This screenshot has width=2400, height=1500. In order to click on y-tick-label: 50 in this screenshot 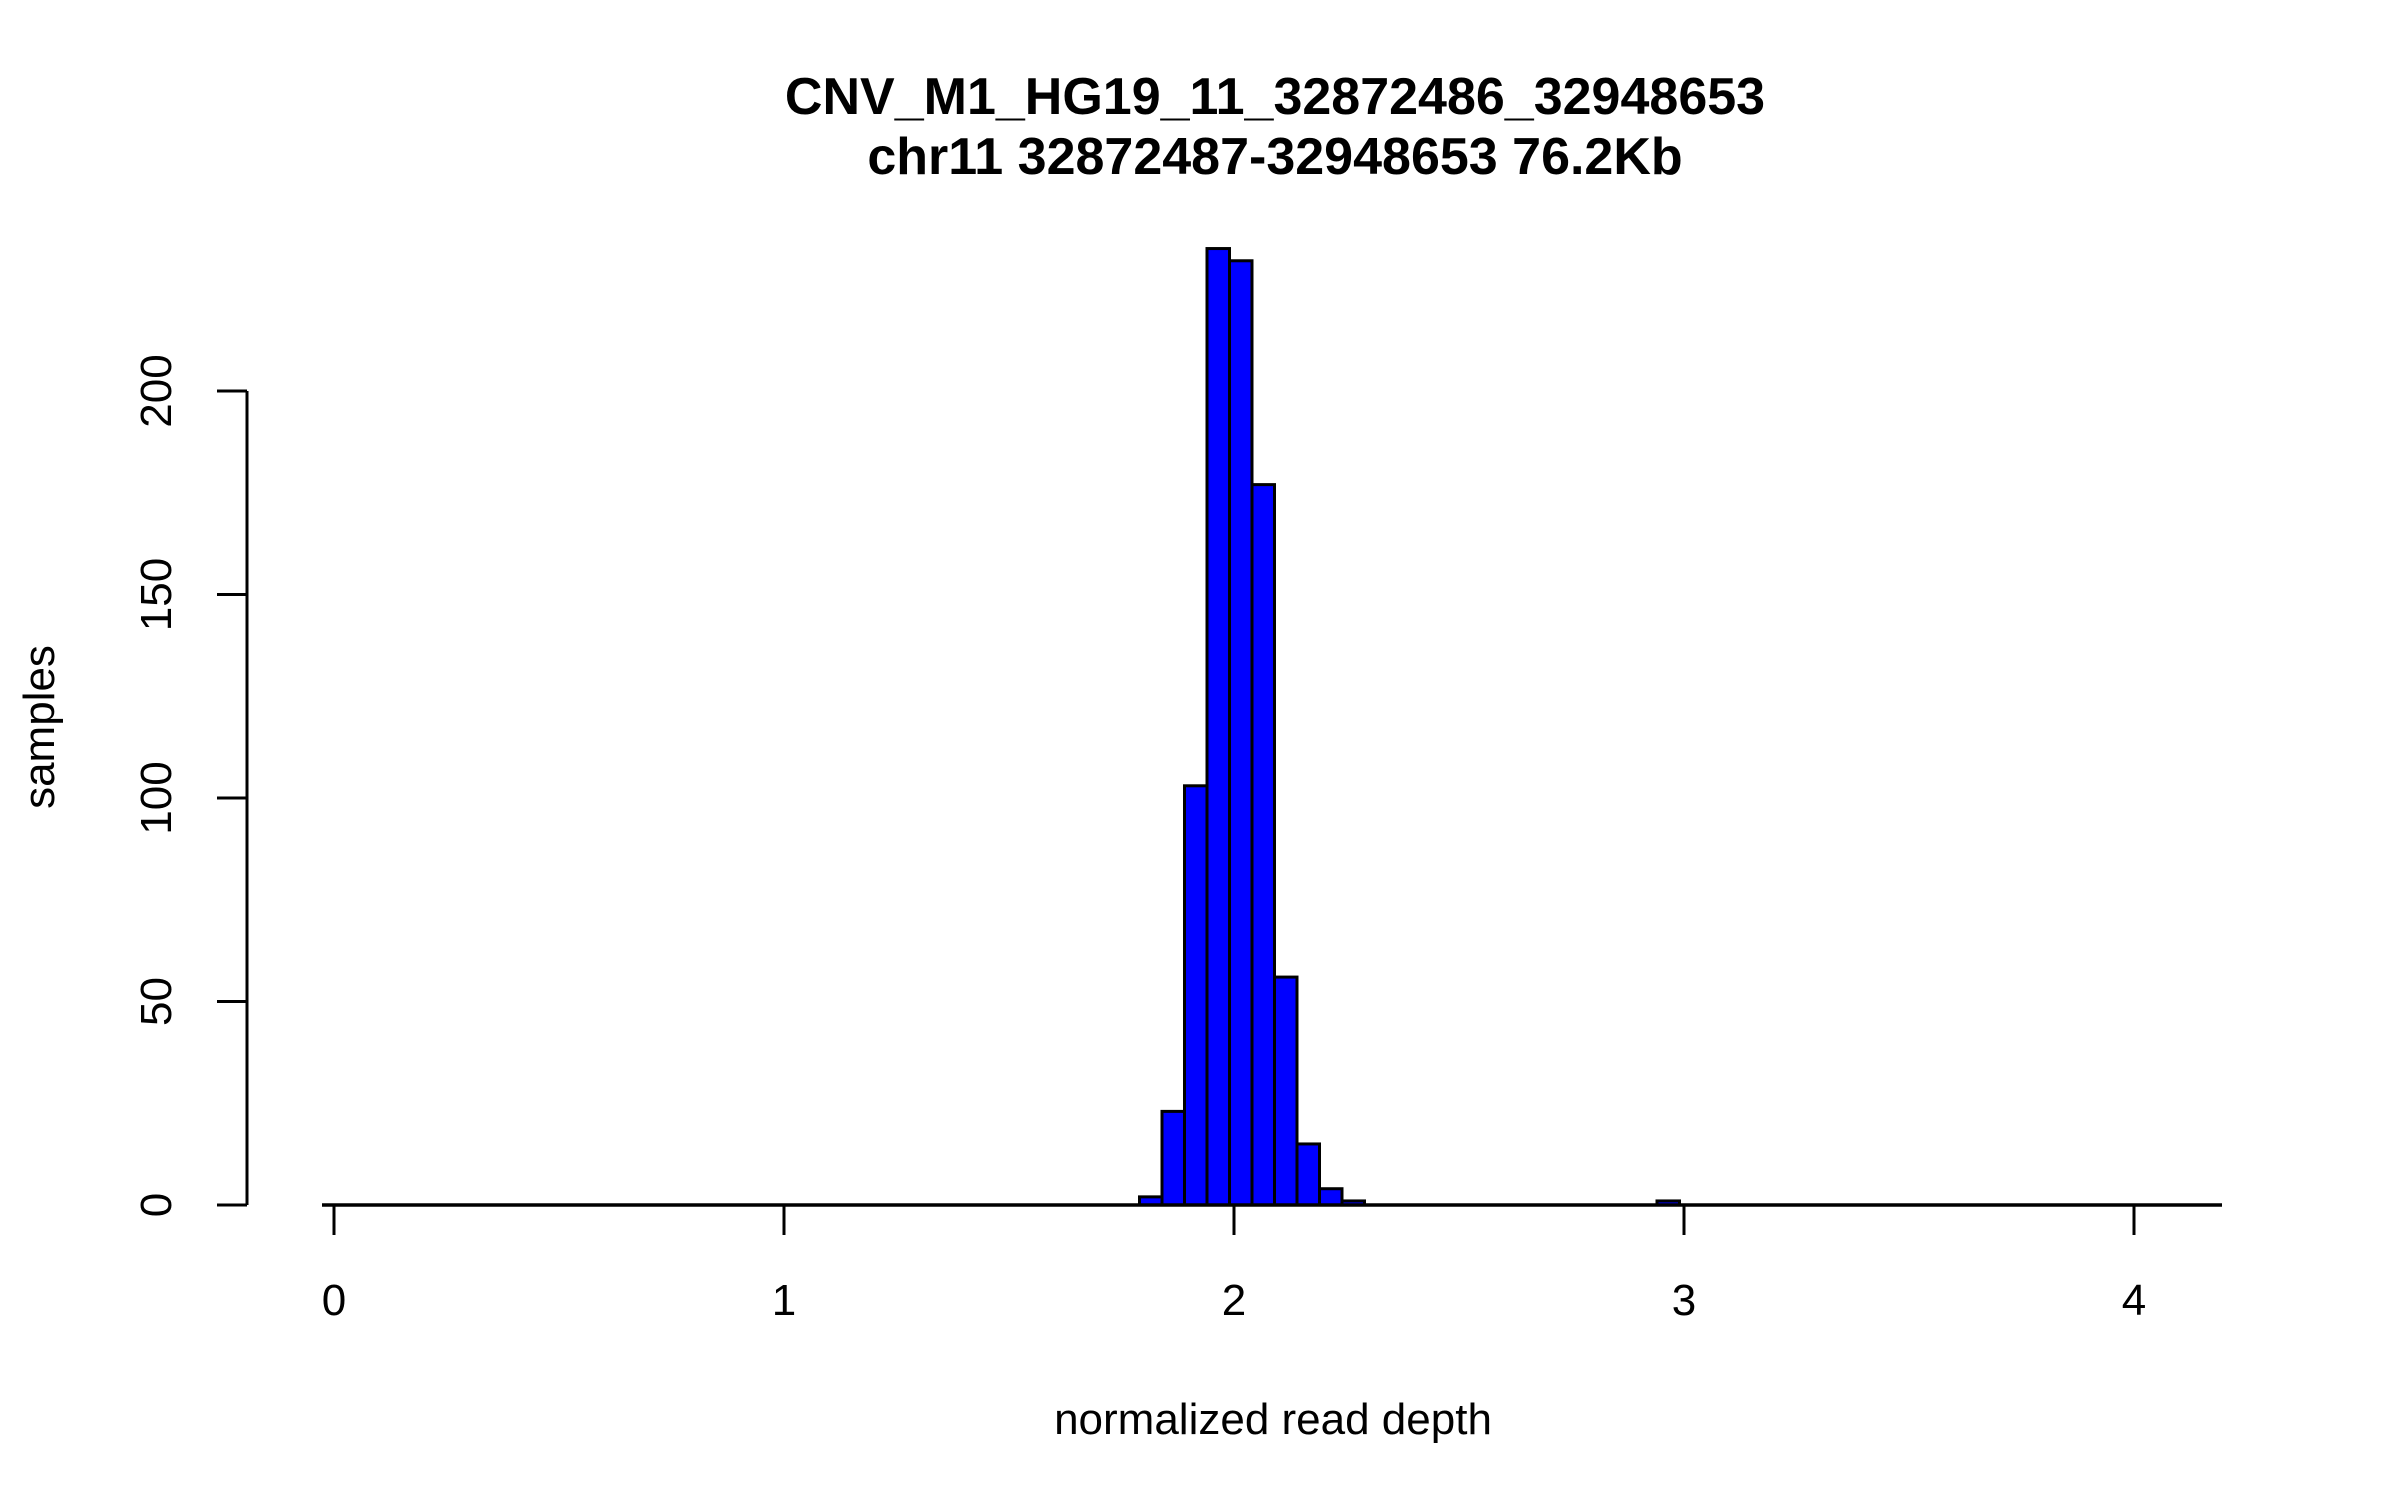, I will do `click(156, 1001)`.